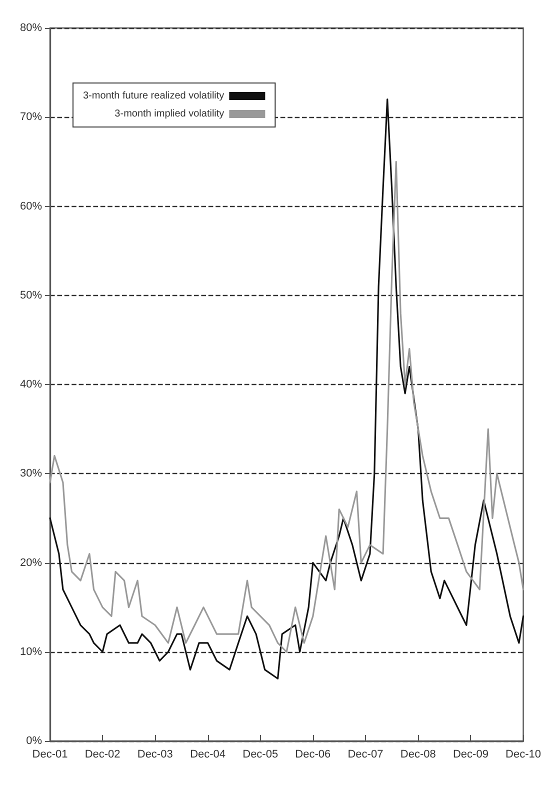 This screenshot has height=795, width=552. What do you see at coordinates (31, 117) in the screenshot?
I see `y-tick-label: 70%` at bounding box center [31, 117].